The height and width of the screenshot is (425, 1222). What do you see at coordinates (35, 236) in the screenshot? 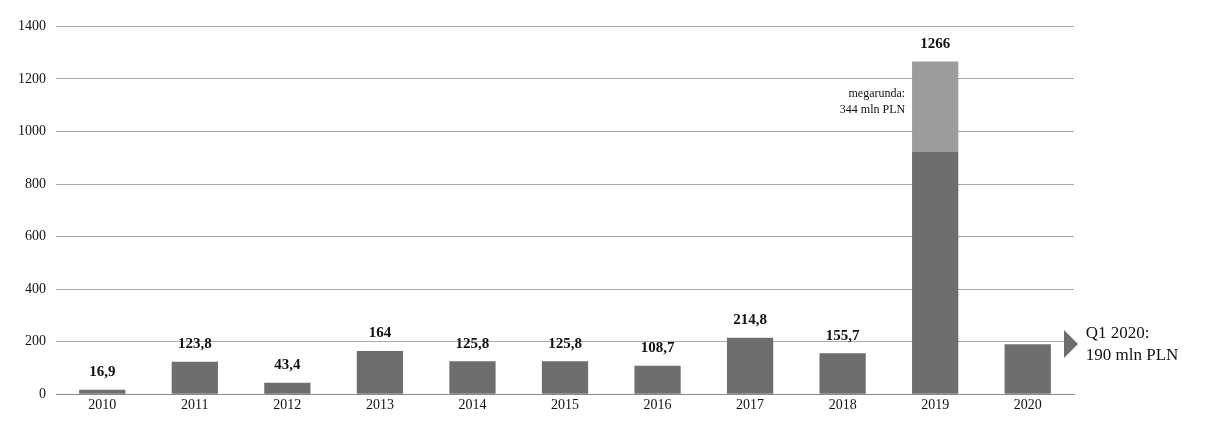
I see `y-tick-label: 600` at bounding box center [35, 236].